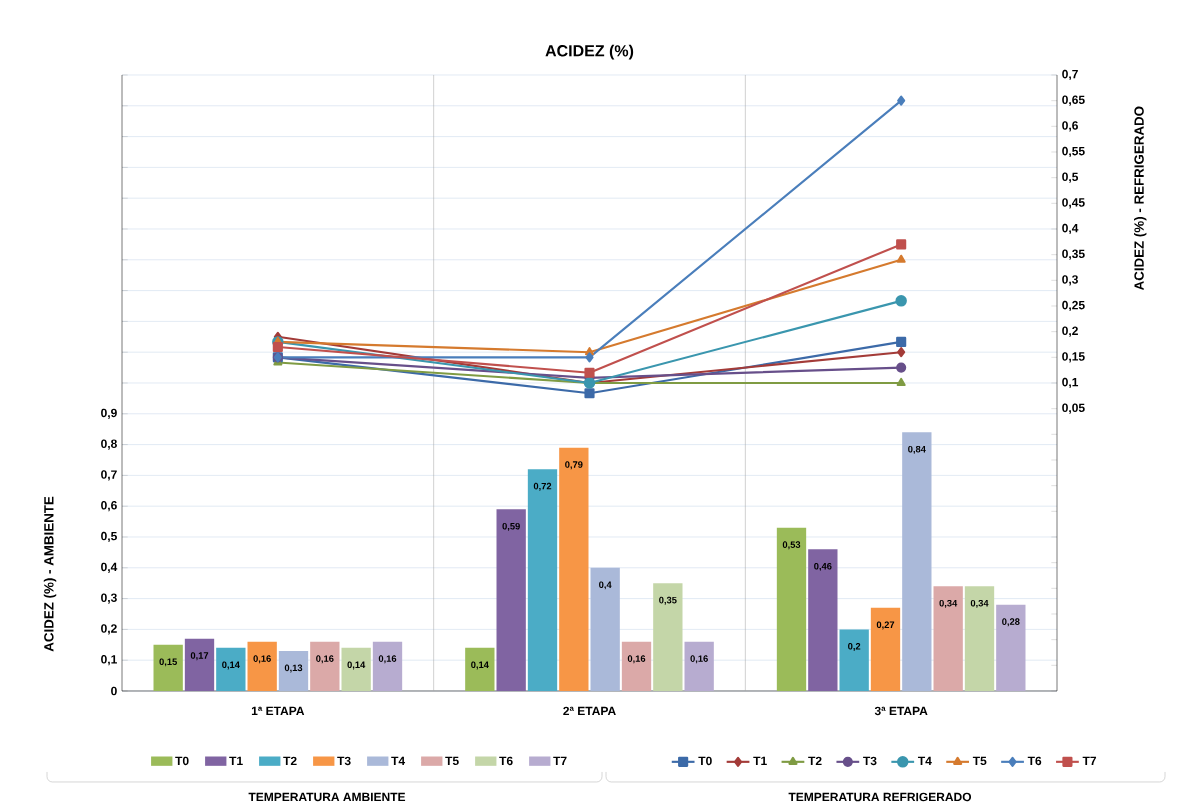 The image size is (1179, 809). What do you see at coordinates (1070, 126) in the screenshot?
I see `y2-tick-label: 0,6` at bounding box center [1070, 126].